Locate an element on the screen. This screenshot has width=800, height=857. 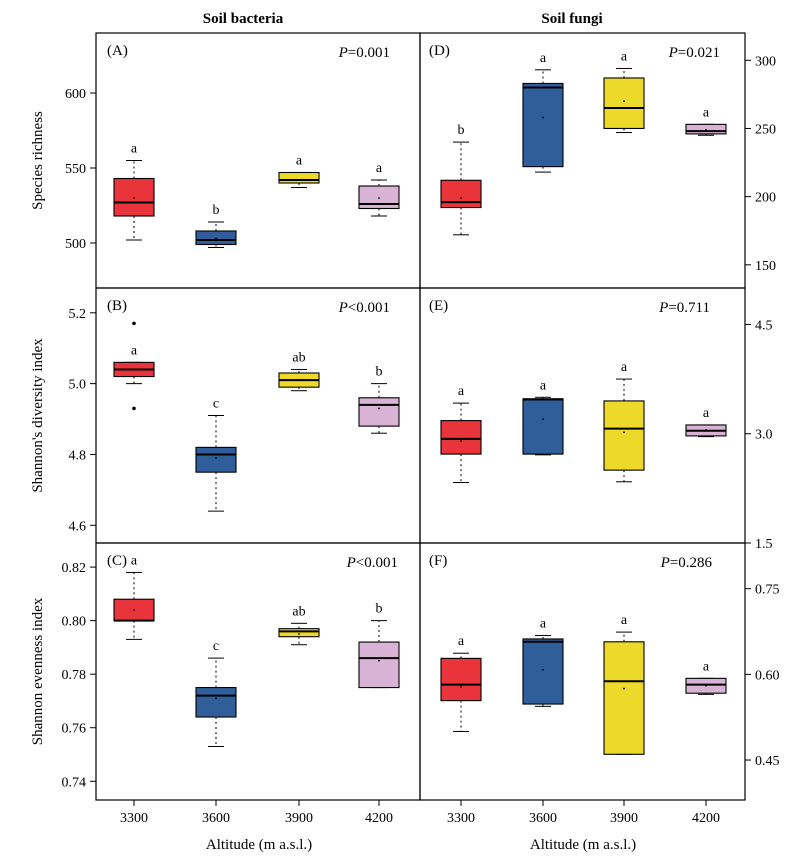
box-4200: b is located at coordinates (379, 399).